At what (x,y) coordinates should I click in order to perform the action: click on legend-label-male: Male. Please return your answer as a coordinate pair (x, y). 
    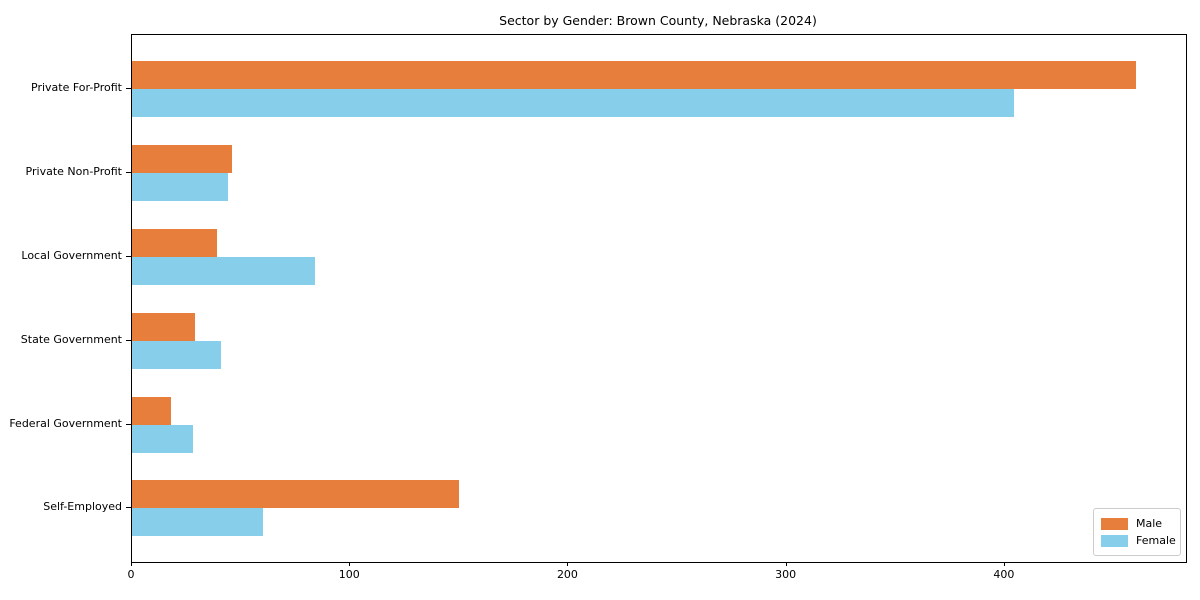
    Looking at the image, I should click on (1149, 523).